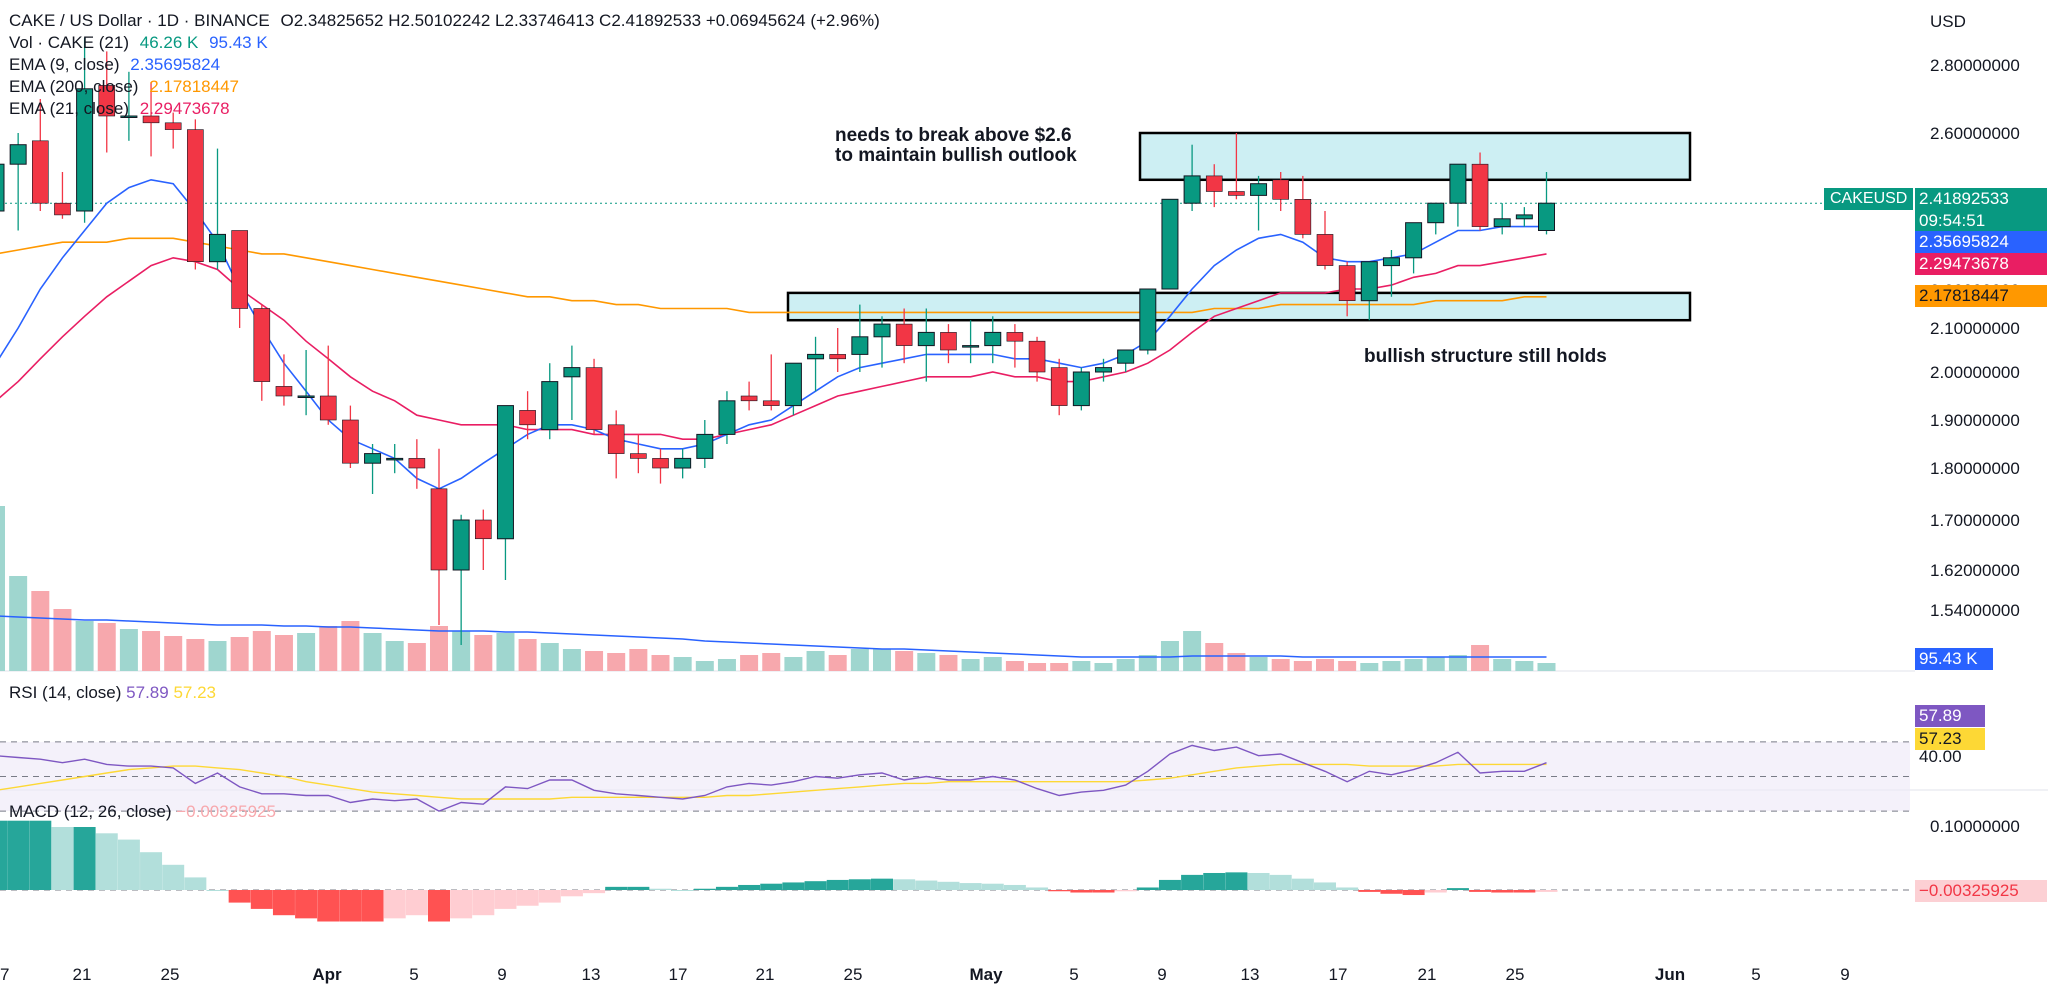  I want to click on macd-legend: MACD (12, 26, close) −0.00325925, so click(142, 812).